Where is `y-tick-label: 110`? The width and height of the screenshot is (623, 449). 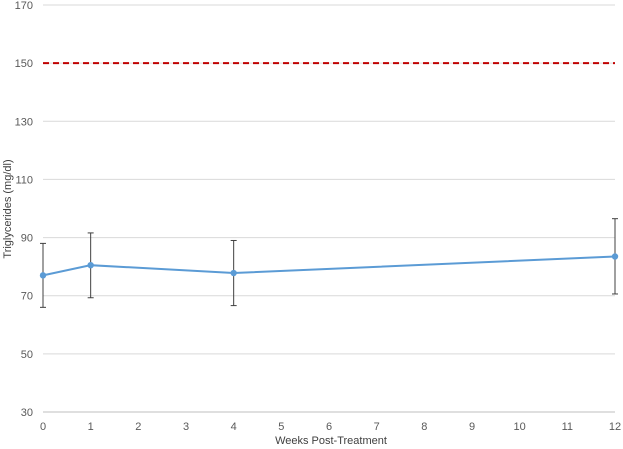 y-tick-label: 110 is located at coordinates (24, 180).